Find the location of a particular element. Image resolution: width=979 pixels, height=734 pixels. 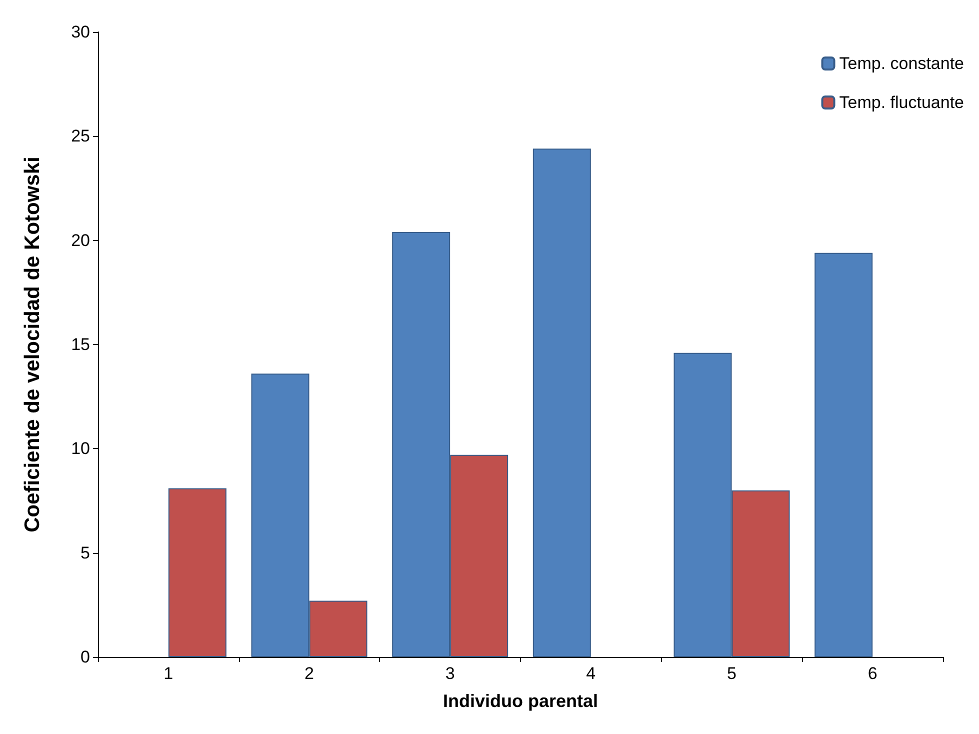

y-axis-title: Coeficiente de velocidad de Kotowski is located at coordinates (32, 344).